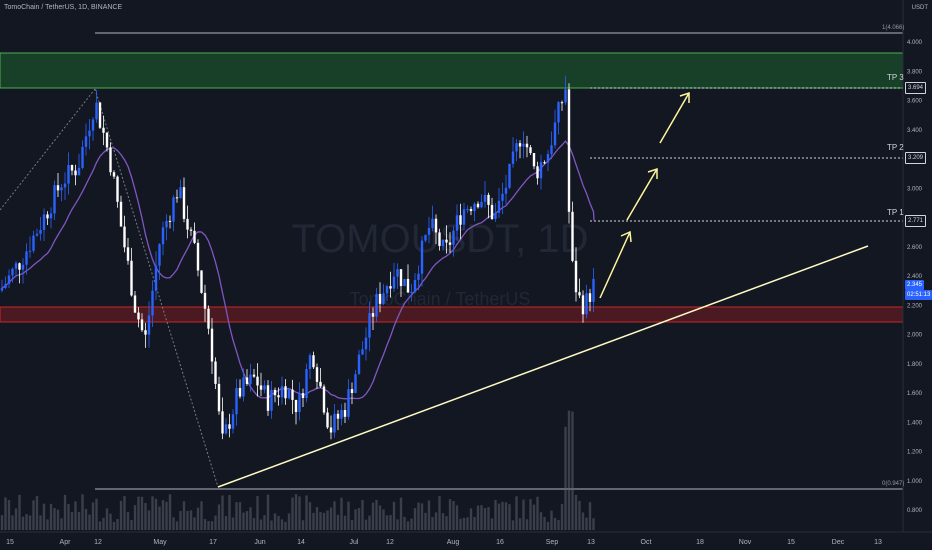 The image size is (932, 550). Describe the element at coordinates (915, 423) in the screenshot. I see `price-tick-label: 1.400` at that location.